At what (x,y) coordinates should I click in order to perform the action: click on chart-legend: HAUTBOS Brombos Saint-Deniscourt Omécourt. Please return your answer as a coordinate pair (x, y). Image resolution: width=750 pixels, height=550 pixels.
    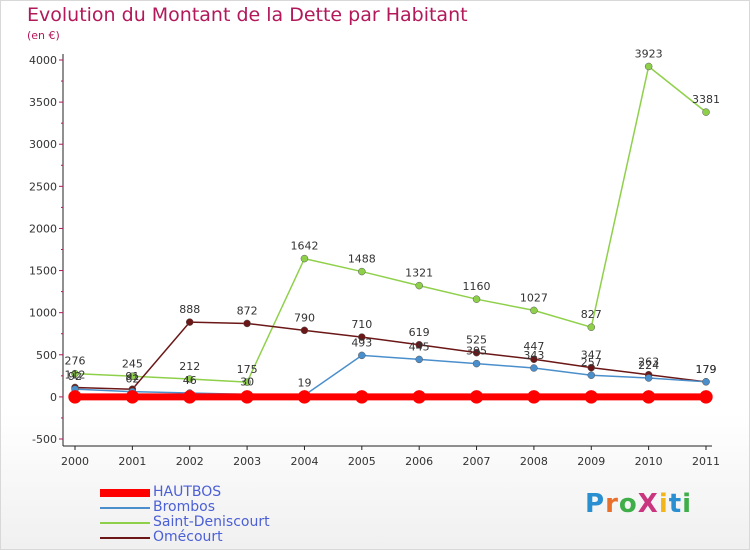
    Looking at the image, I should click on (230, 515).